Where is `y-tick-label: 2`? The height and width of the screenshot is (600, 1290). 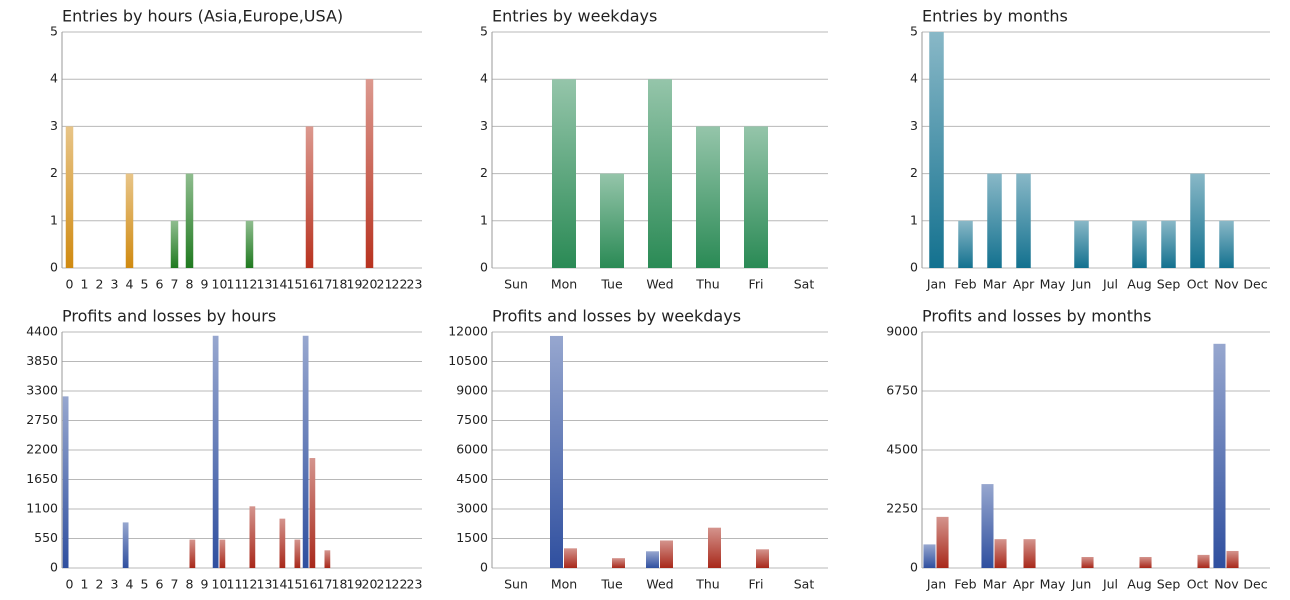
y-tick-label: 2 is located at coordinates (484, 172).